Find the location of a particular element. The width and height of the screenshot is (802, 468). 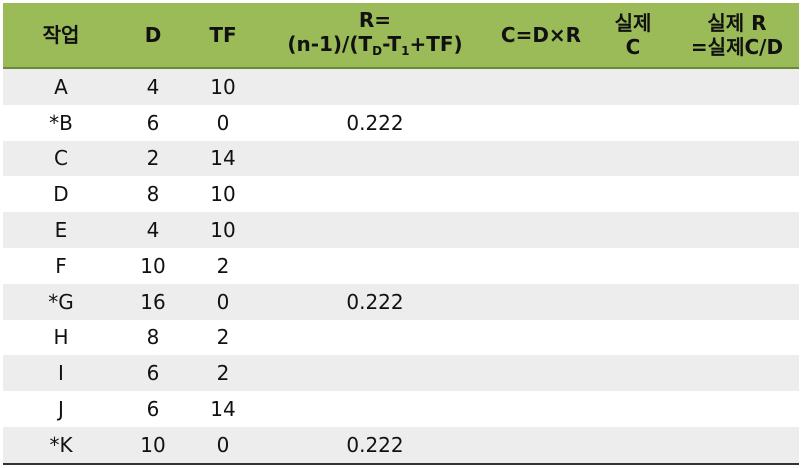

table-cell: E is located at coordinates (61, 230).